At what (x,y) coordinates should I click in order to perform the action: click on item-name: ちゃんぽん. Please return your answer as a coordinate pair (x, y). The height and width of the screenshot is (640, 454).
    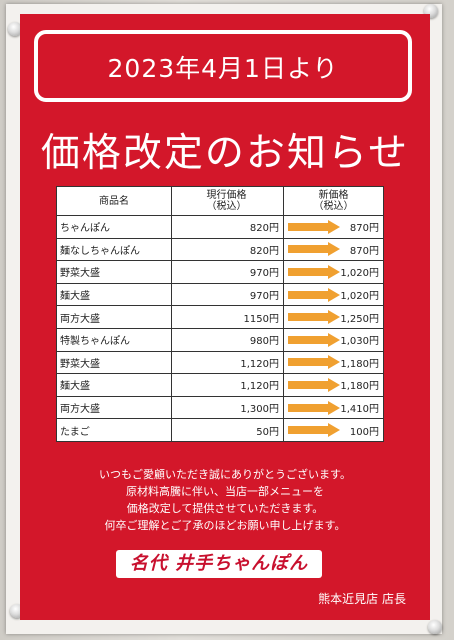
    Looking at the image, I should click on (114, 227).